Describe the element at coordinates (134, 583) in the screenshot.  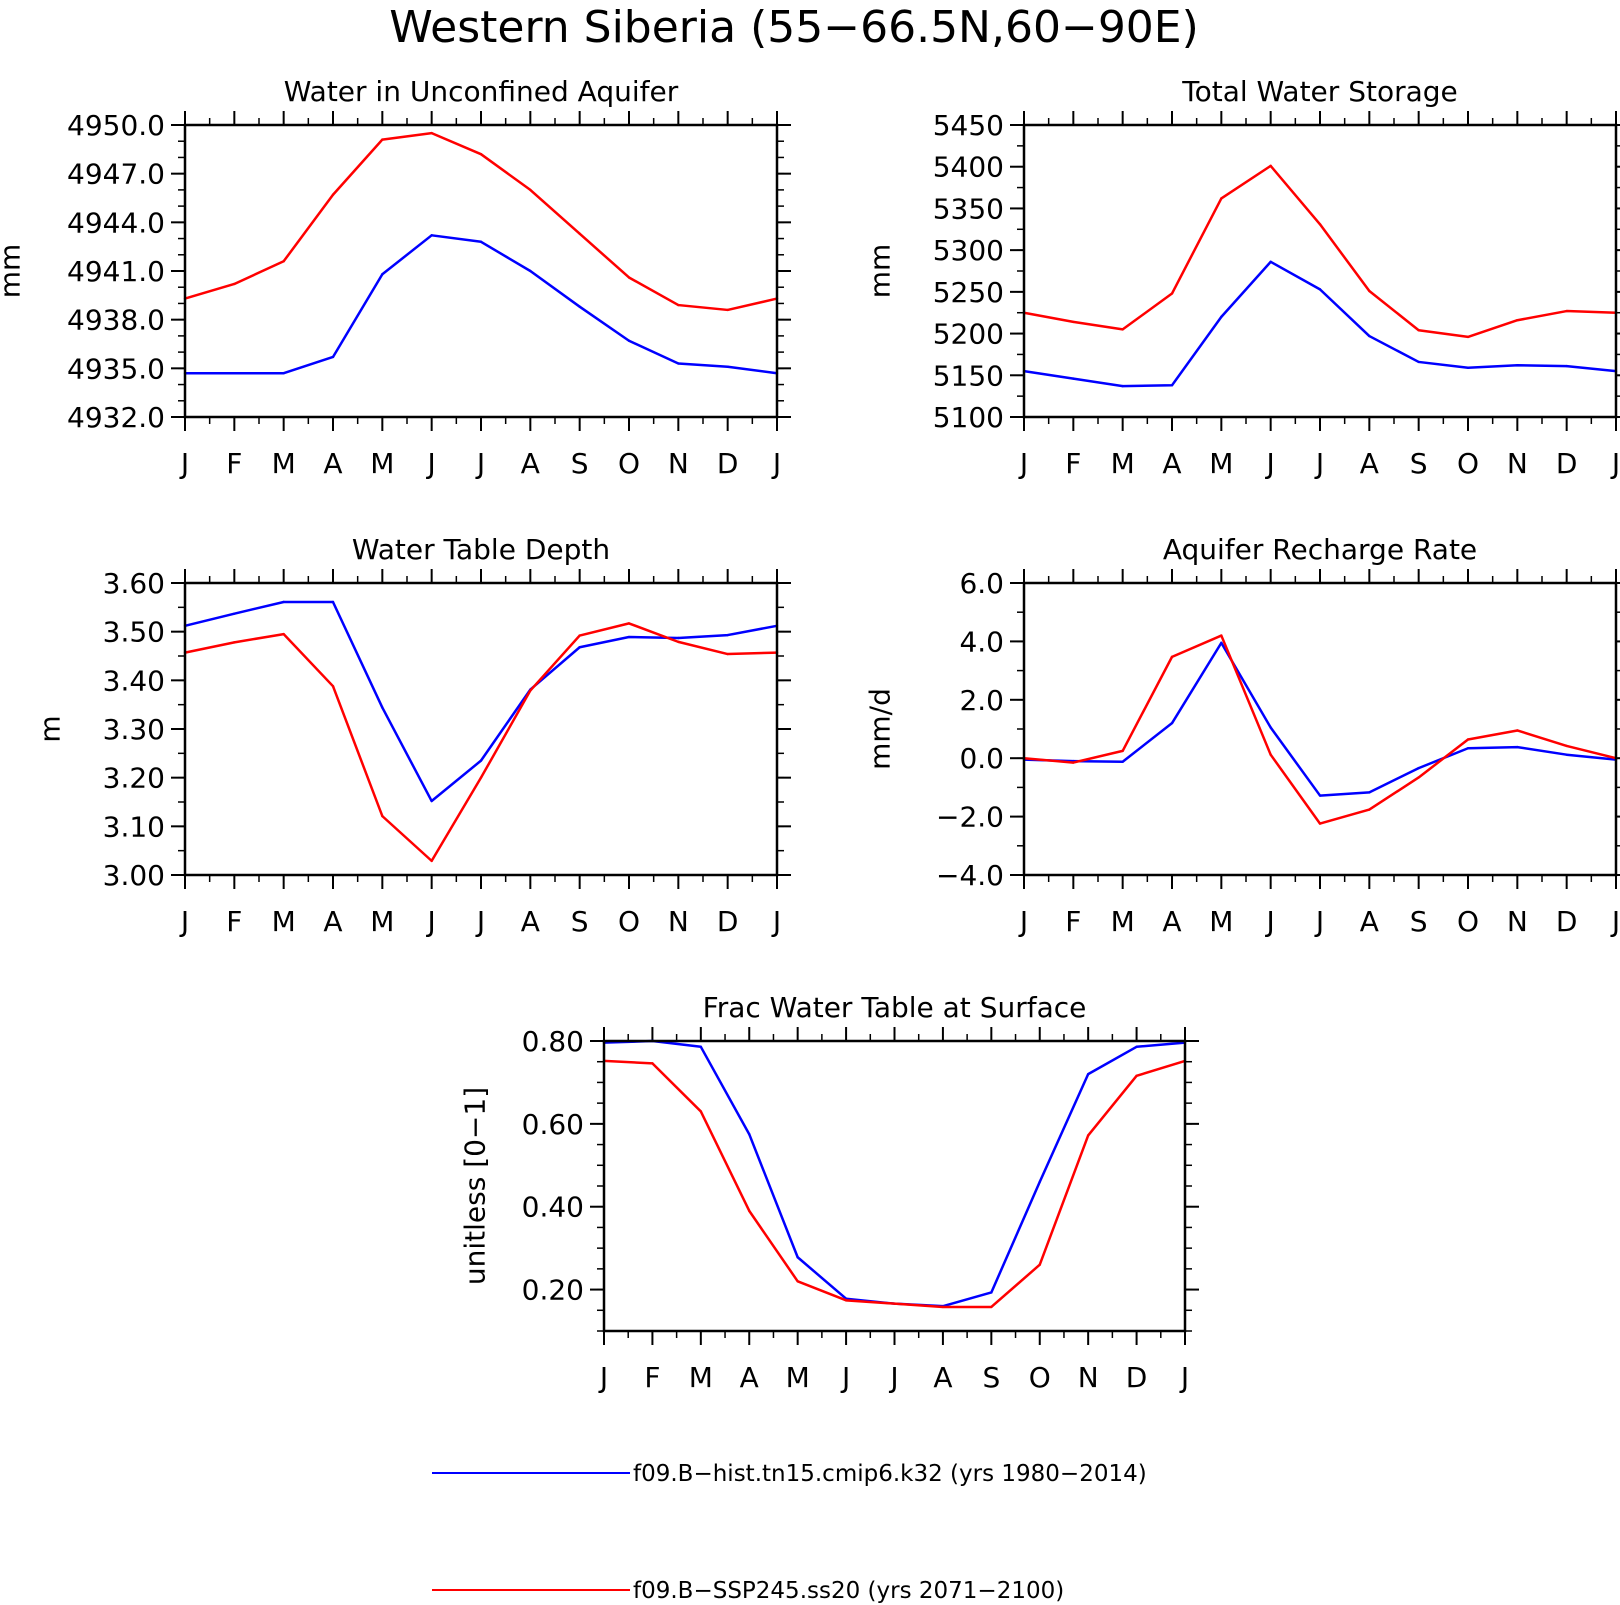
I see `y-tick-label: 3.60` at that location.